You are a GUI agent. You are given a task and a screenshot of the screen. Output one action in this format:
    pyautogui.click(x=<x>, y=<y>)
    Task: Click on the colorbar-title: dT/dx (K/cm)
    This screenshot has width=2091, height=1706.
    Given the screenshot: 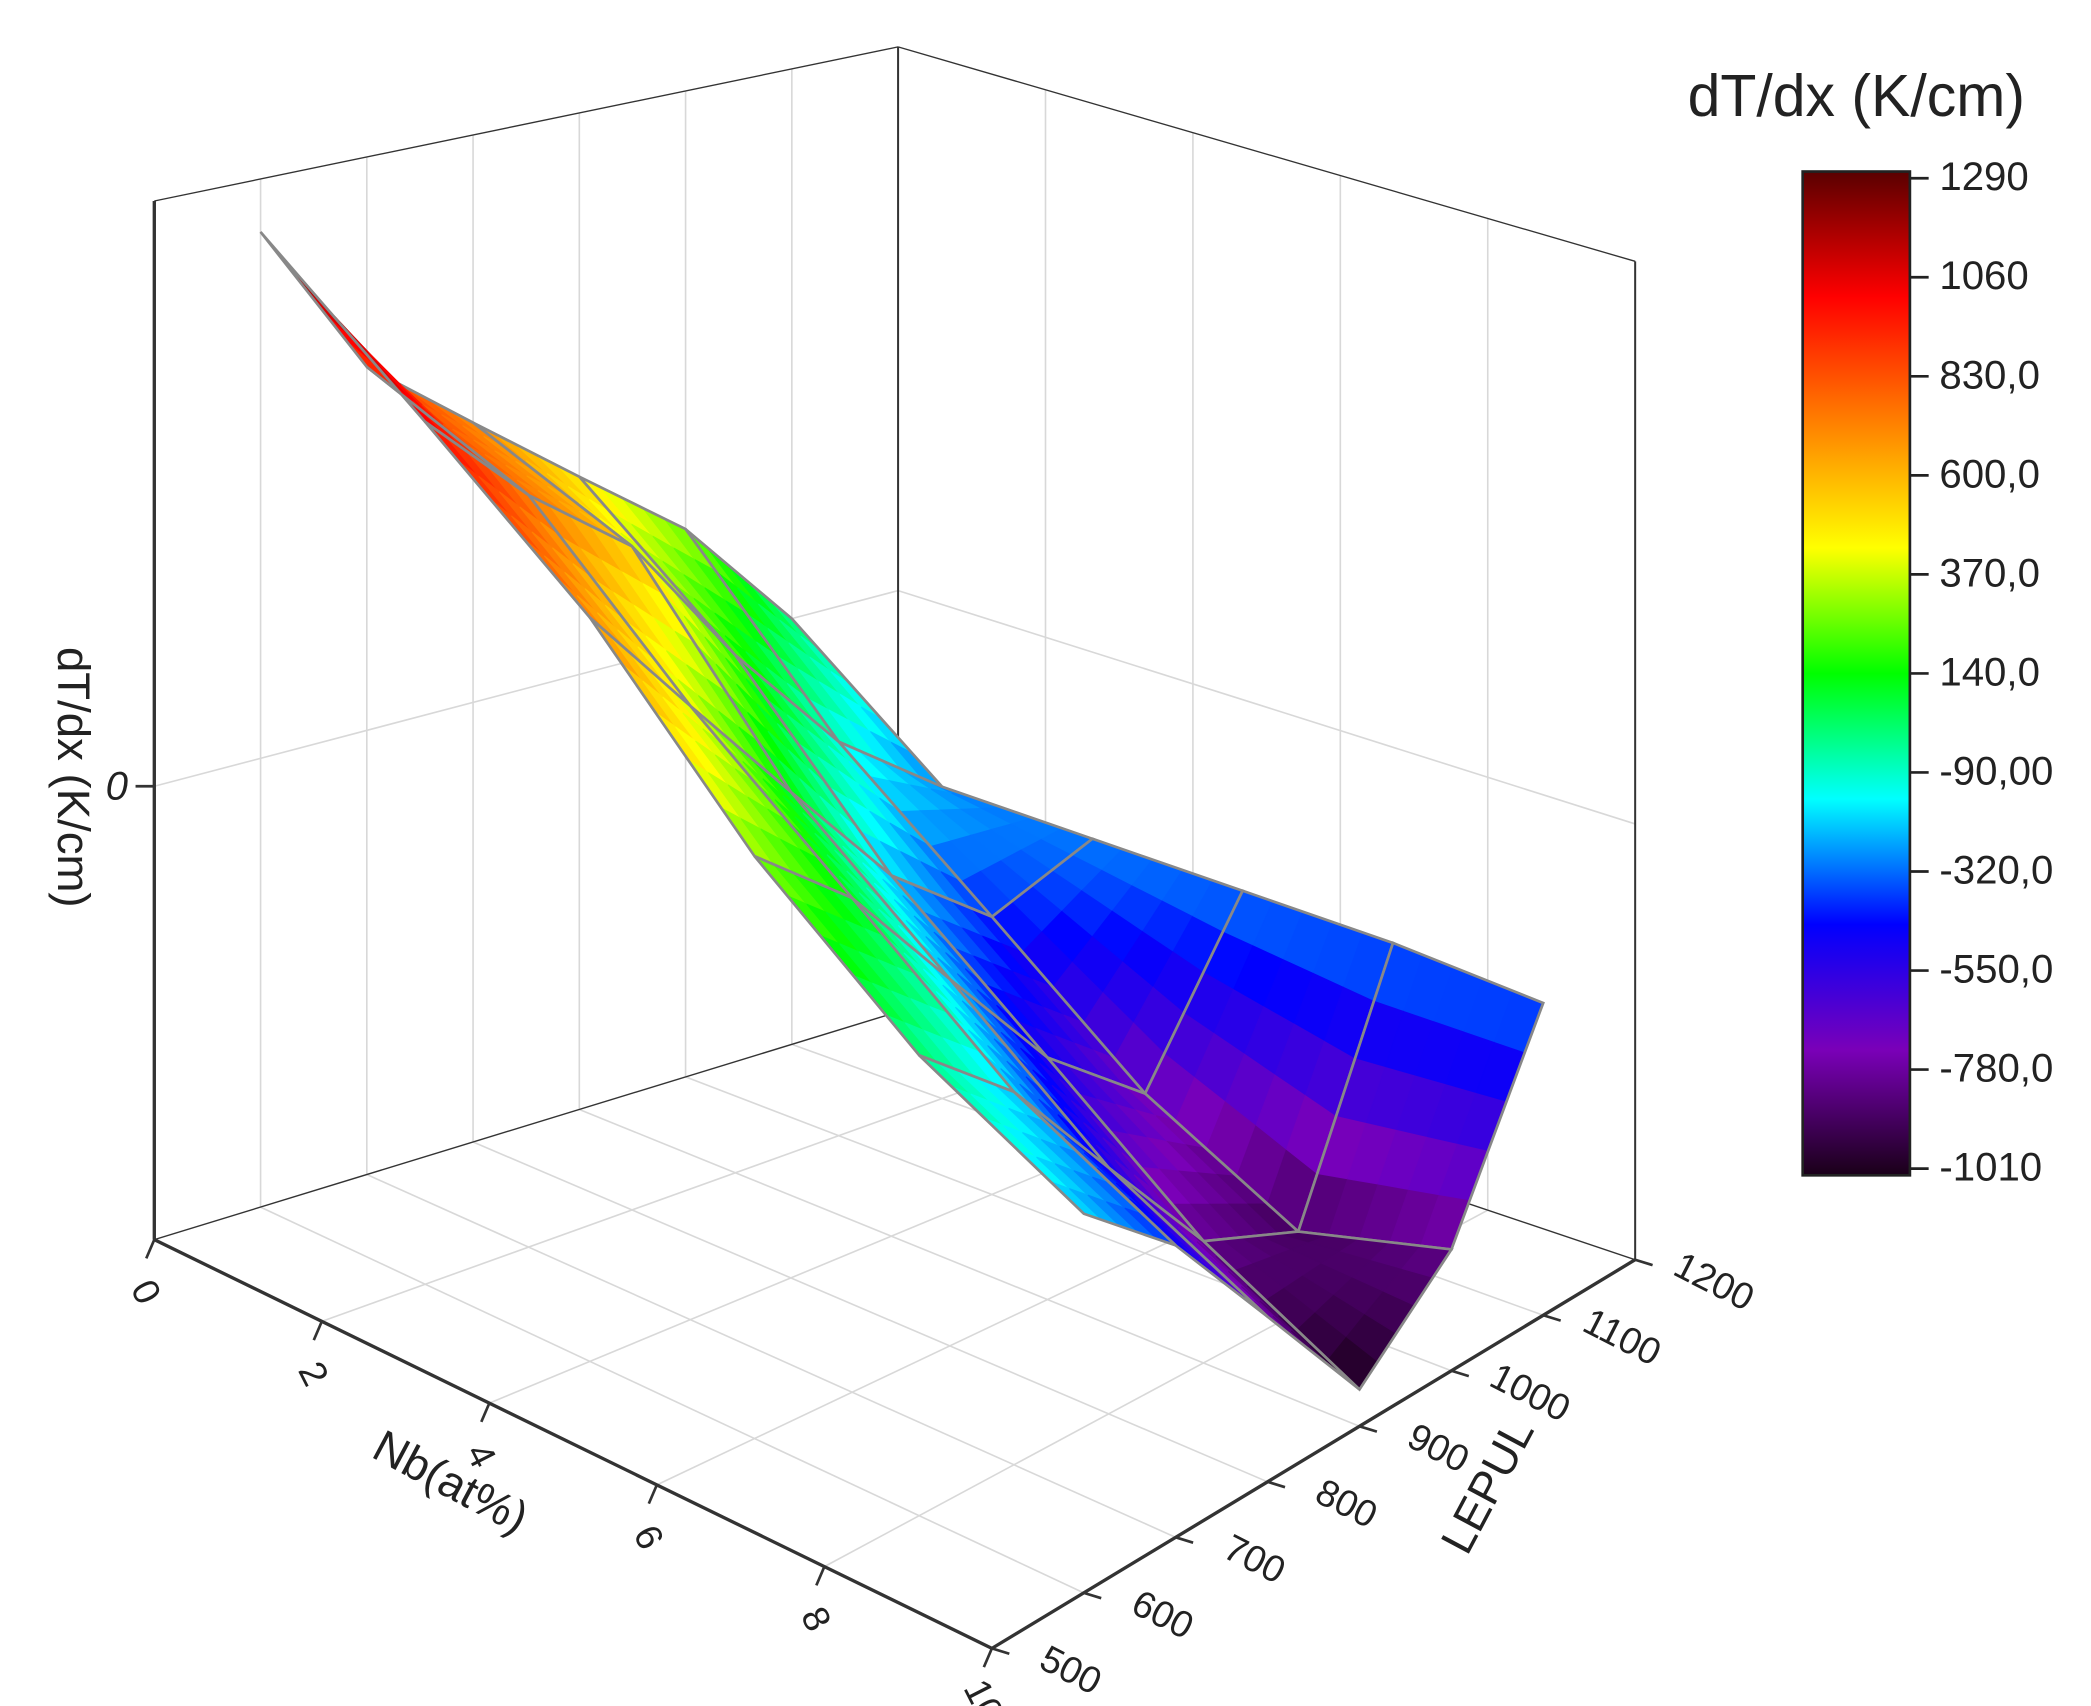 What is the action you would take?
    pyautogui.click(x=1856, y=96)
    